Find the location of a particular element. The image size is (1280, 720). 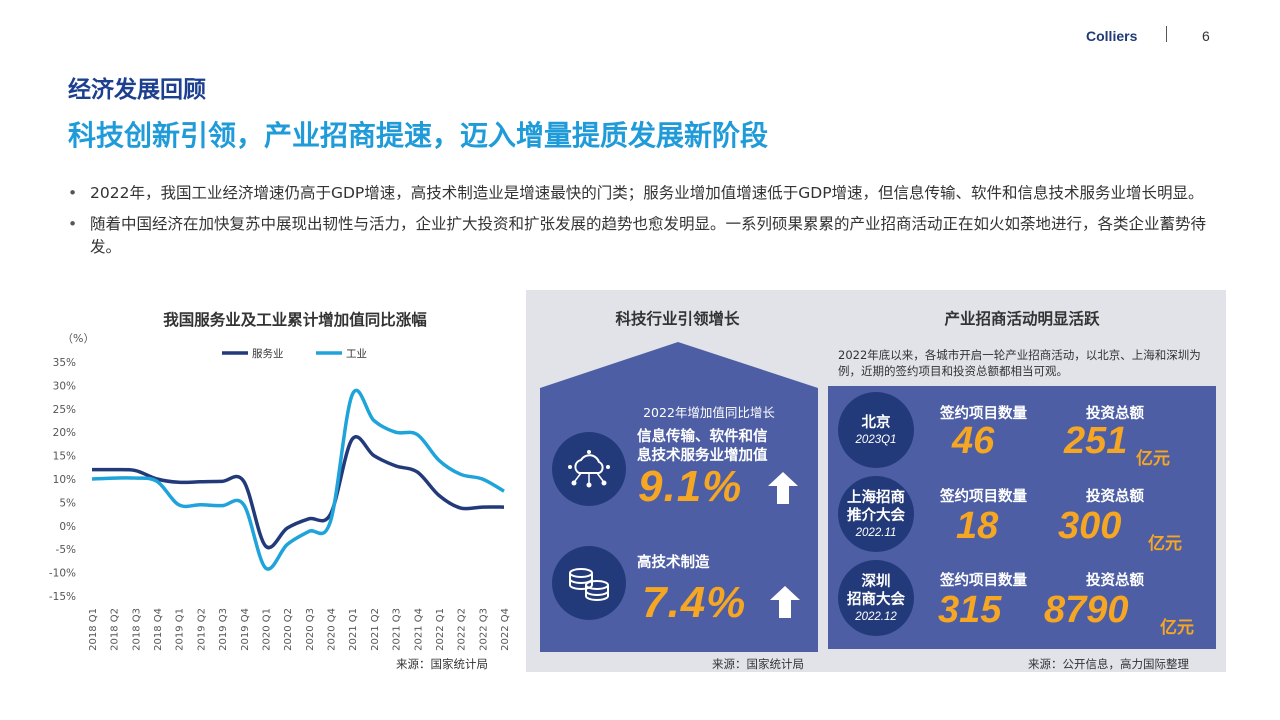

city-badge-beijing: 北京 2023Q1 is located at coordinates (876, 430).